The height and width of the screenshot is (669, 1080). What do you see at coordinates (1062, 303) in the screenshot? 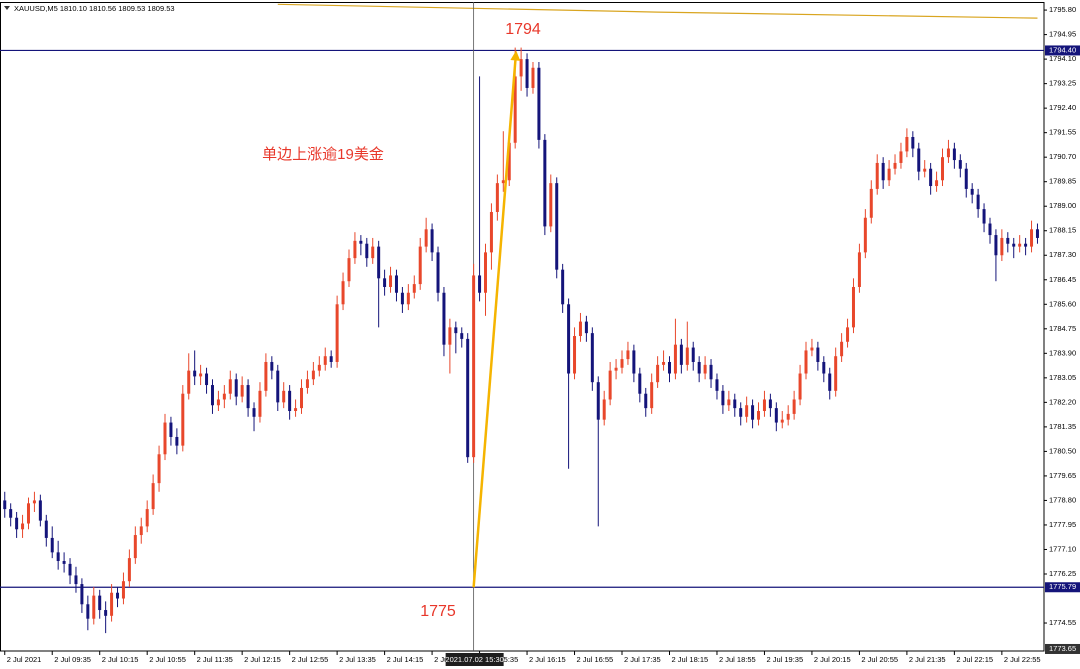
I see `y-tick-label: 1785.60` at bounding box center [1062, 303].